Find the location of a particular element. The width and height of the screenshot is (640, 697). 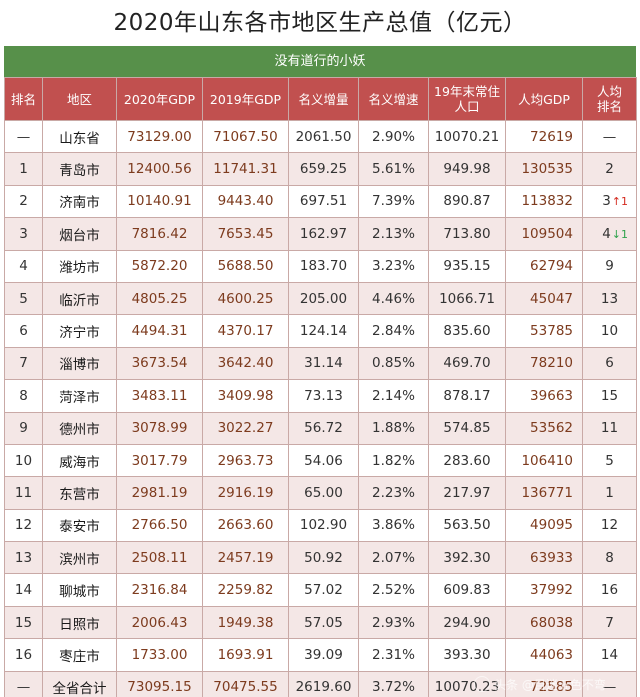

cell-per-capita-gdp: 37992 is located at coordinates (544, 590).